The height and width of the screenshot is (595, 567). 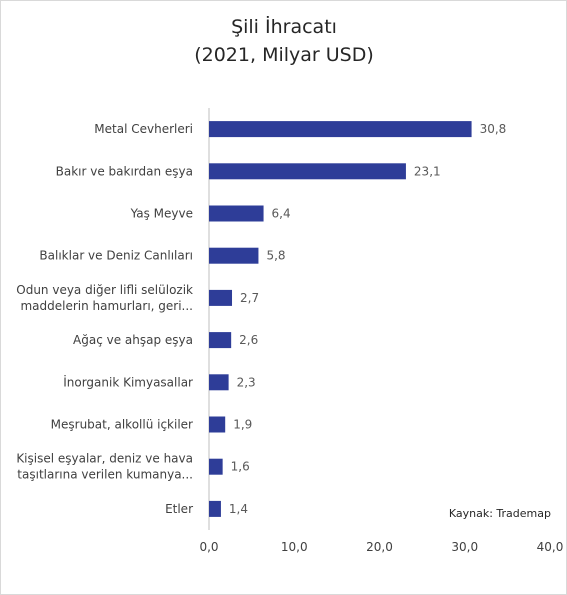 I want to click on x-tick-label: 20,0, so click(x=379, y=547).